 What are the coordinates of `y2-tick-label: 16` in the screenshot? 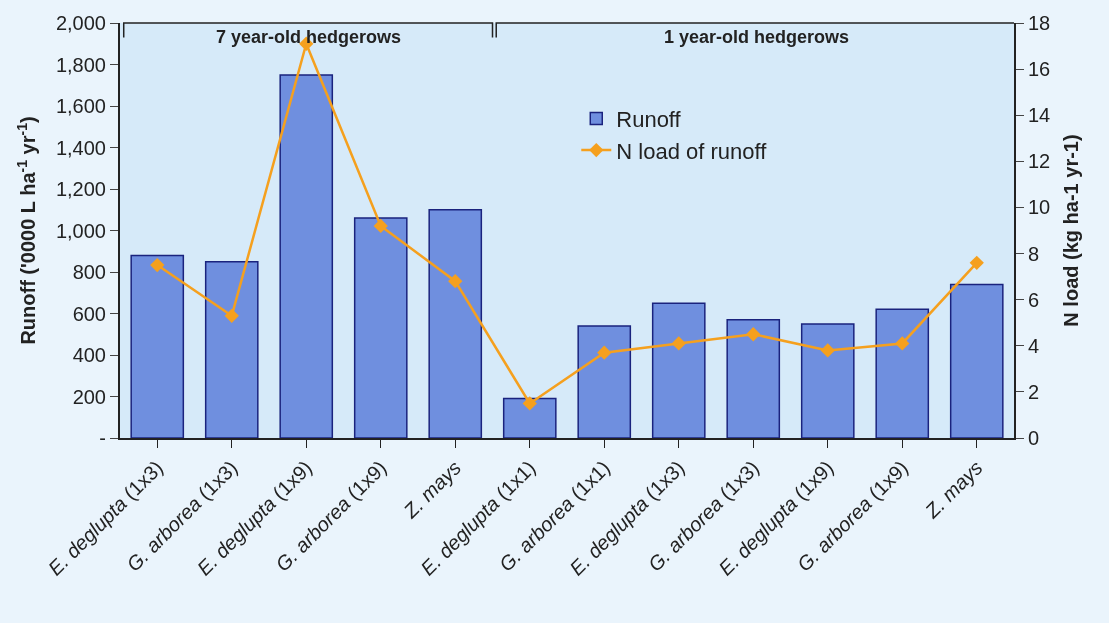 It's located at (1039, 69).